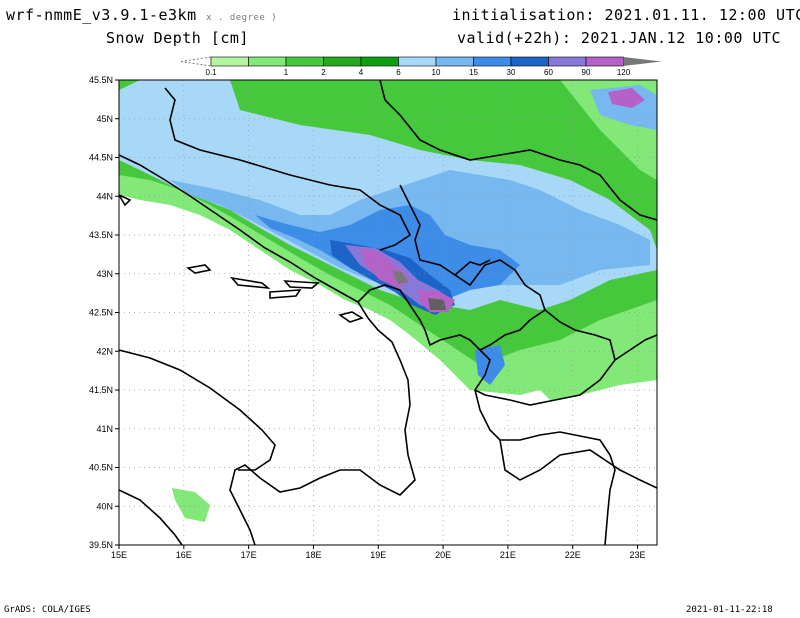  Describe the element at coordinates (323, 72) in the screenshot. I see `legend-level-label: 2` at that location.